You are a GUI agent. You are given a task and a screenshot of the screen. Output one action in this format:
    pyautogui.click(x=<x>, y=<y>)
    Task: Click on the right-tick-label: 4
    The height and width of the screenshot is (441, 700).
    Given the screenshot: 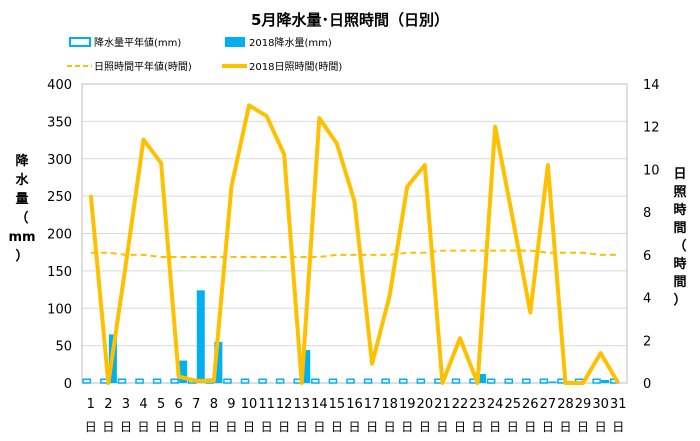 What is the action you would take?
    pyautogui.click(x=647, y=299)
    